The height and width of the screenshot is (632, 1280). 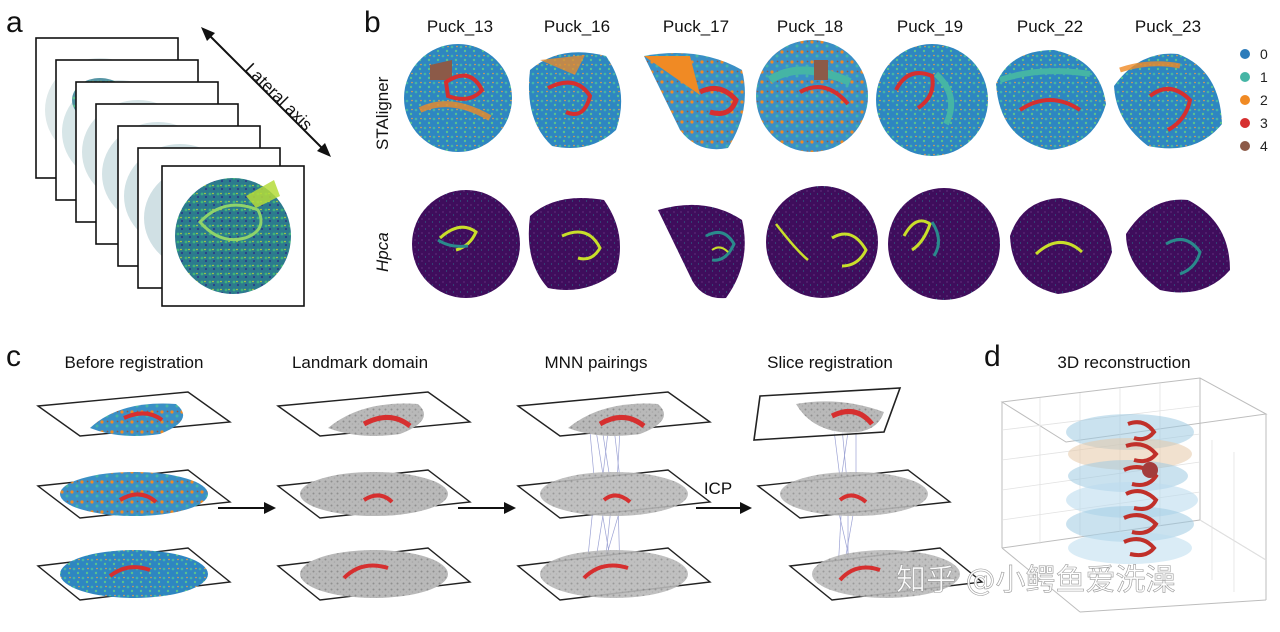 What do you see at coordinates (830, 362) in the screenshot?
I see `step-slice-registration: Slice registration` at bounding box center [830, 362].